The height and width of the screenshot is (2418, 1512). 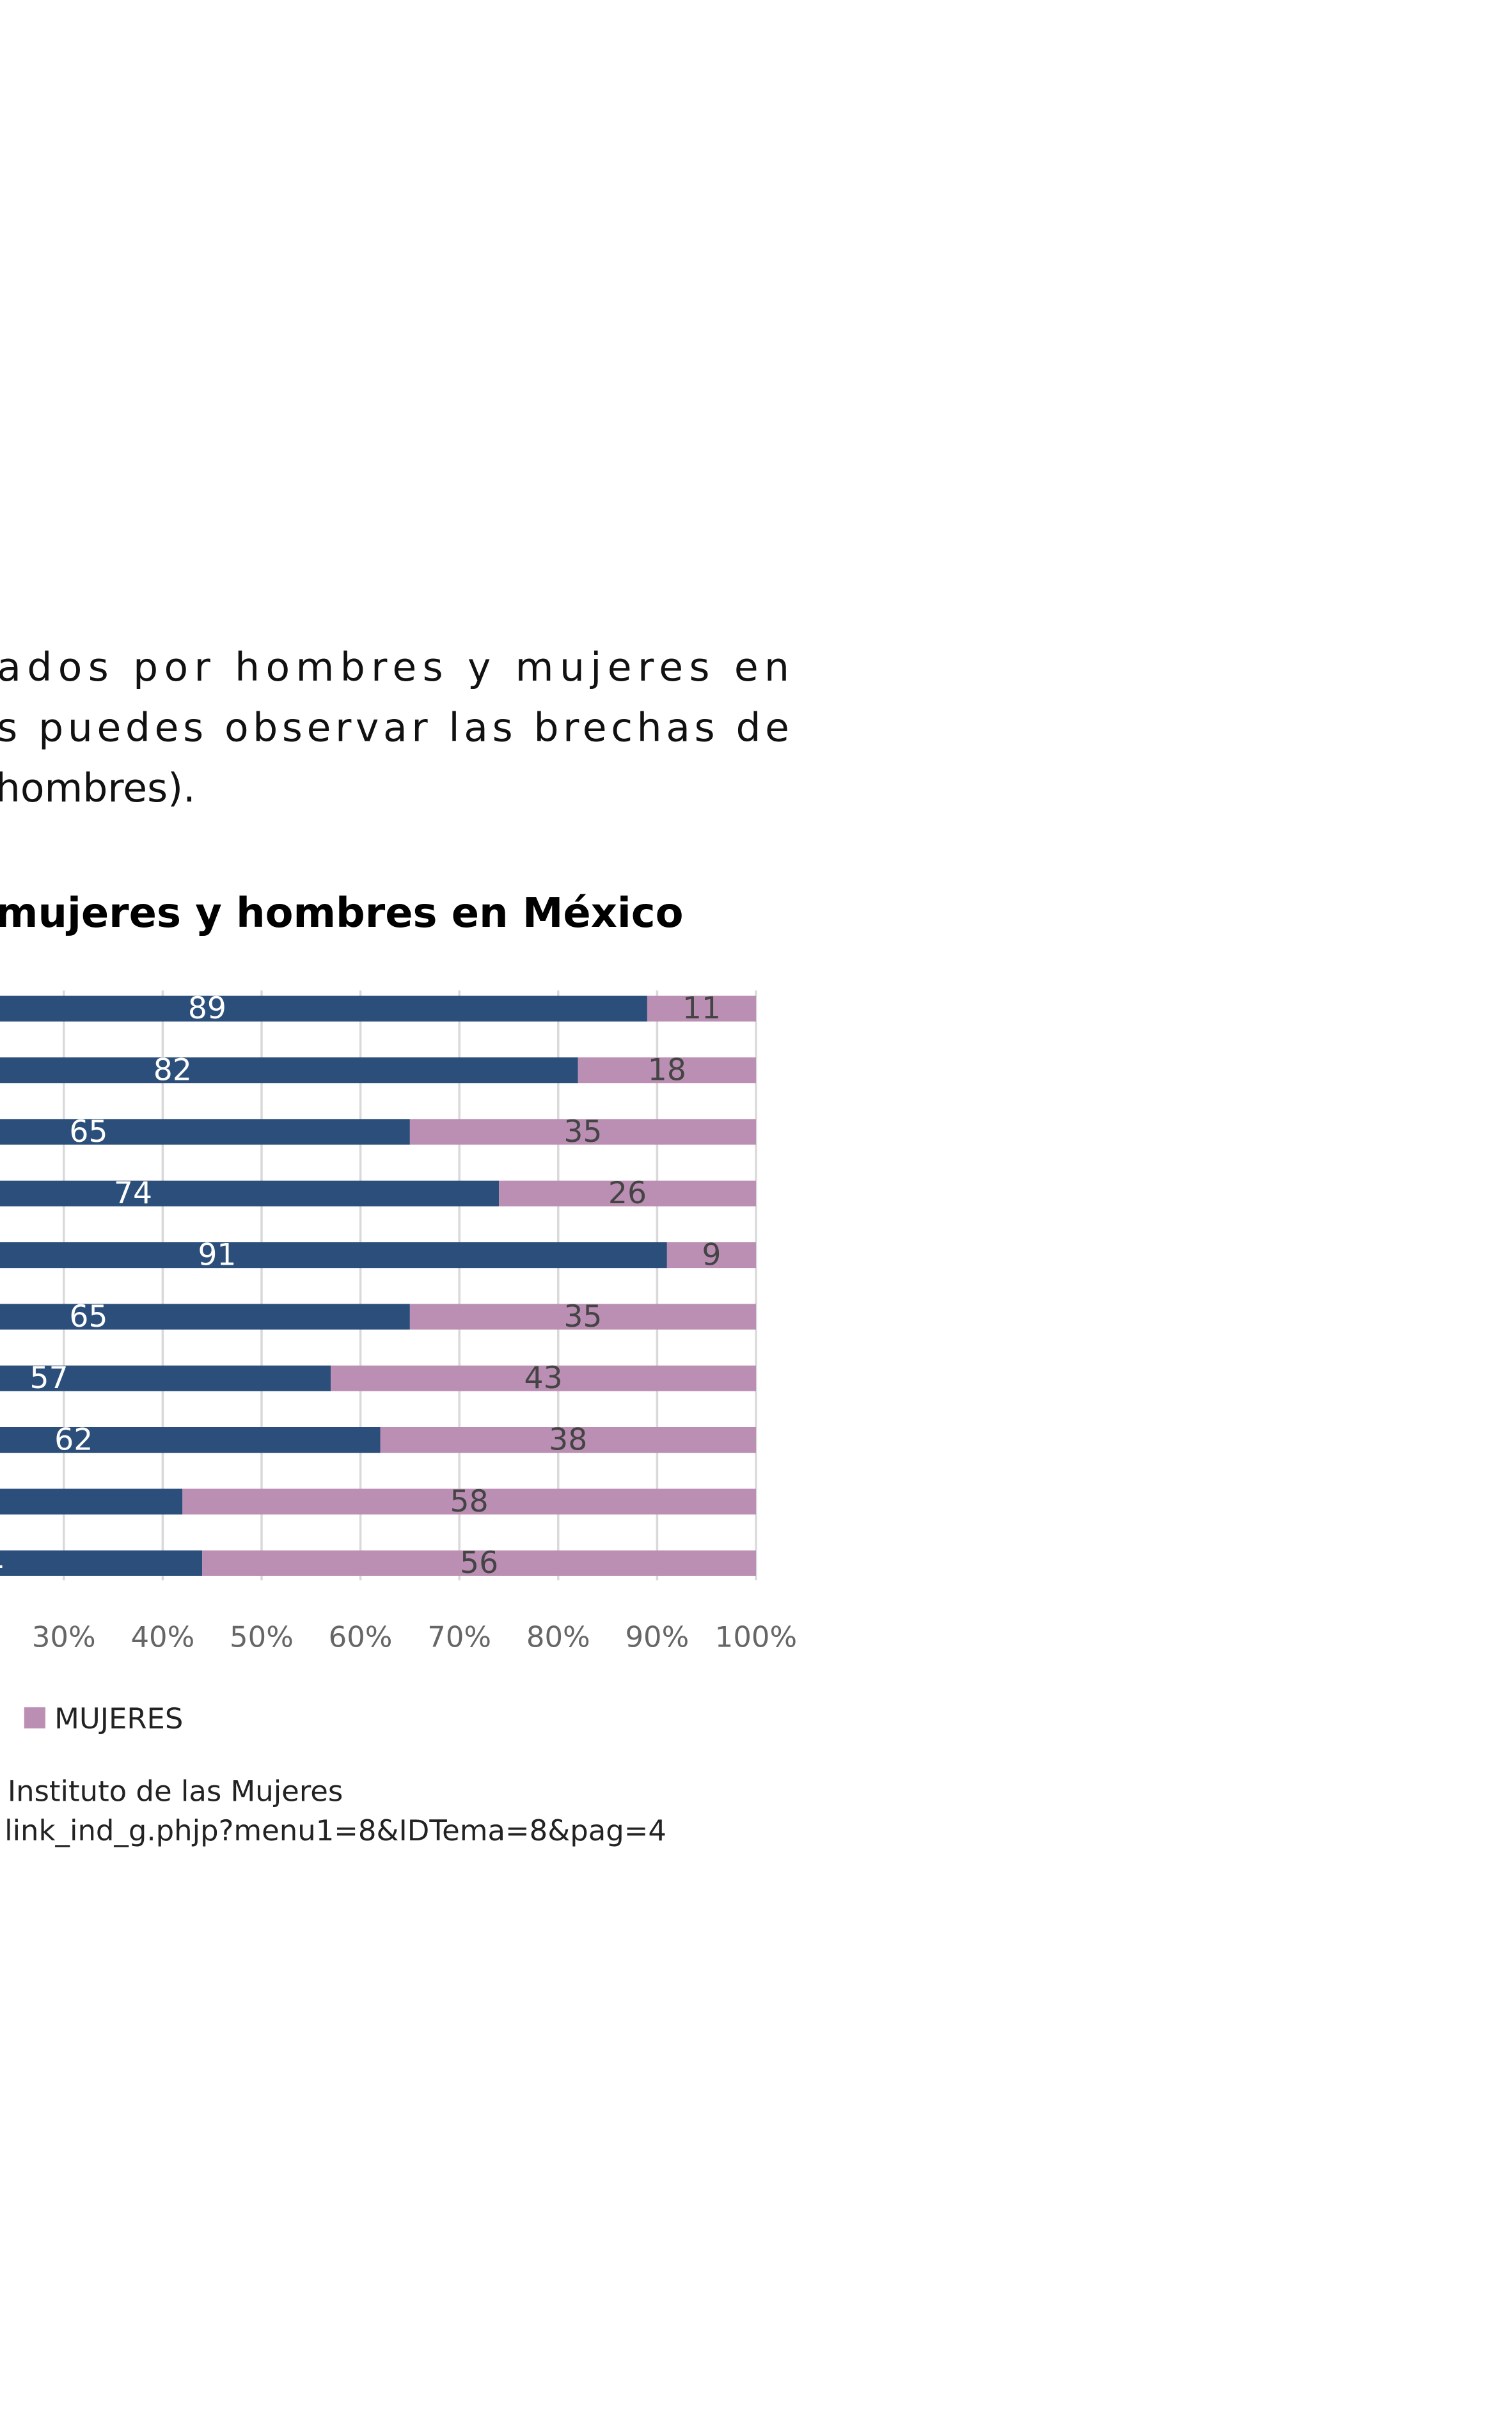 I want to click on x-tick-label: 40%, so click(x=162, y=1637).